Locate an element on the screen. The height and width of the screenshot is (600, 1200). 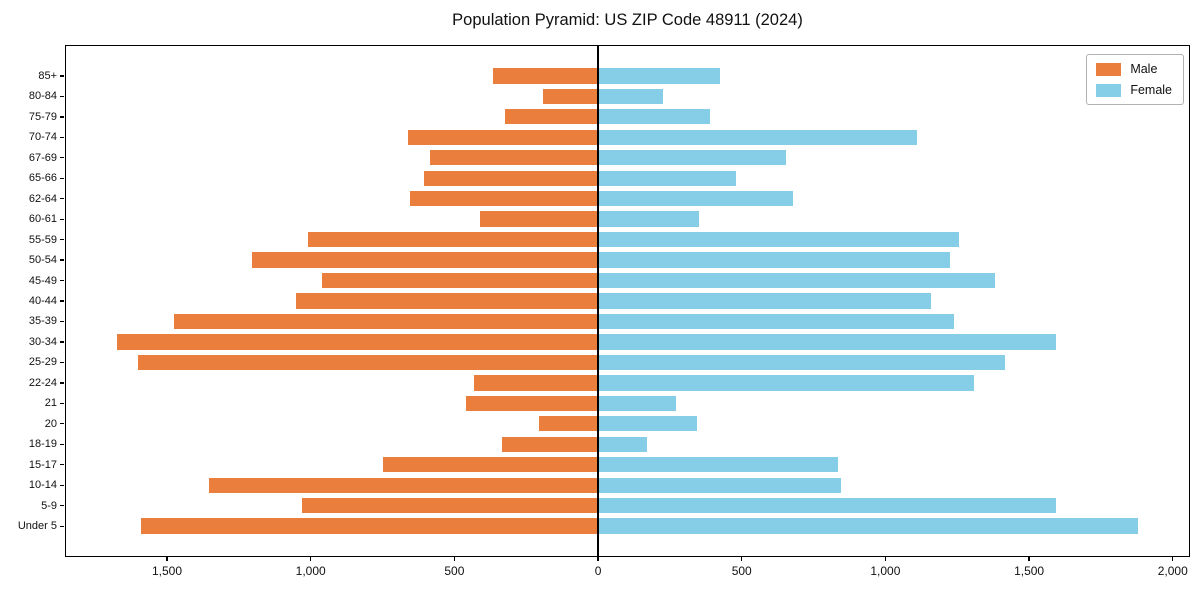
male-swatch-icon is located at coordinates (1109, 69).